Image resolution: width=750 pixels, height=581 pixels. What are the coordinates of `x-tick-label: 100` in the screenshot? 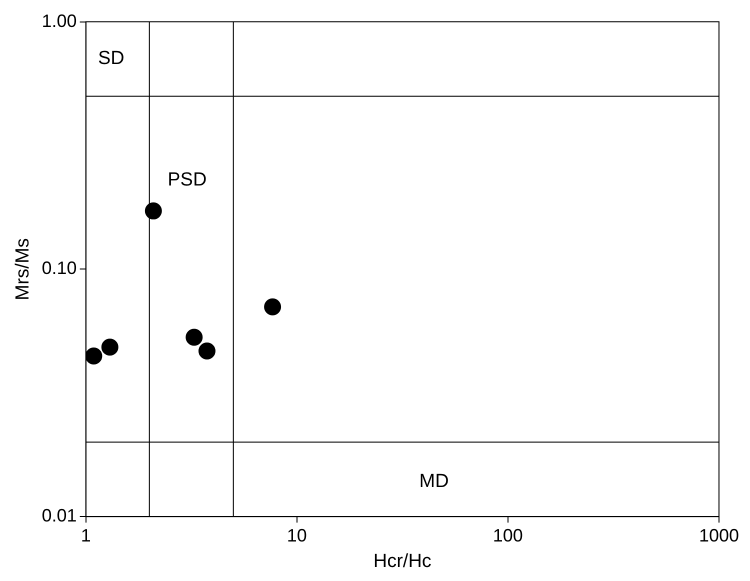 It's located at (507, 535).